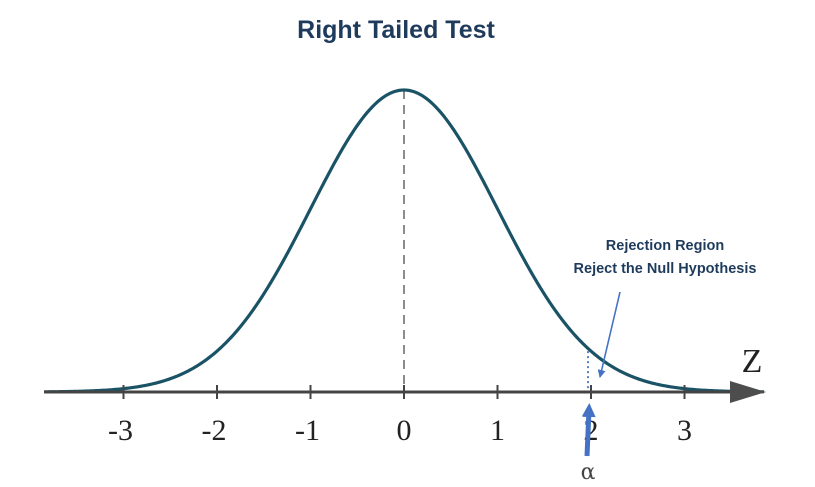 This screenshot has width=815, height=487. What do you see at coordinates (588, 472) in the screenshot?
I see `alpha-label: α` at bounding box center [588, 472].